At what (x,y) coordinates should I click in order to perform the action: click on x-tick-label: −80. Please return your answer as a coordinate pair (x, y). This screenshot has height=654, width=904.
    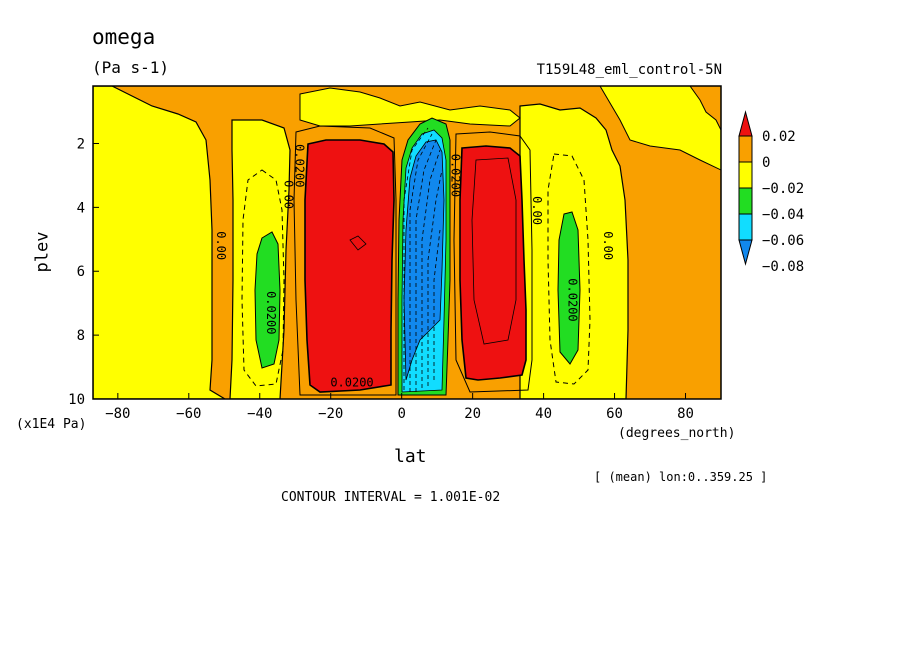
    Looking at the image, I should click on (117, 414).